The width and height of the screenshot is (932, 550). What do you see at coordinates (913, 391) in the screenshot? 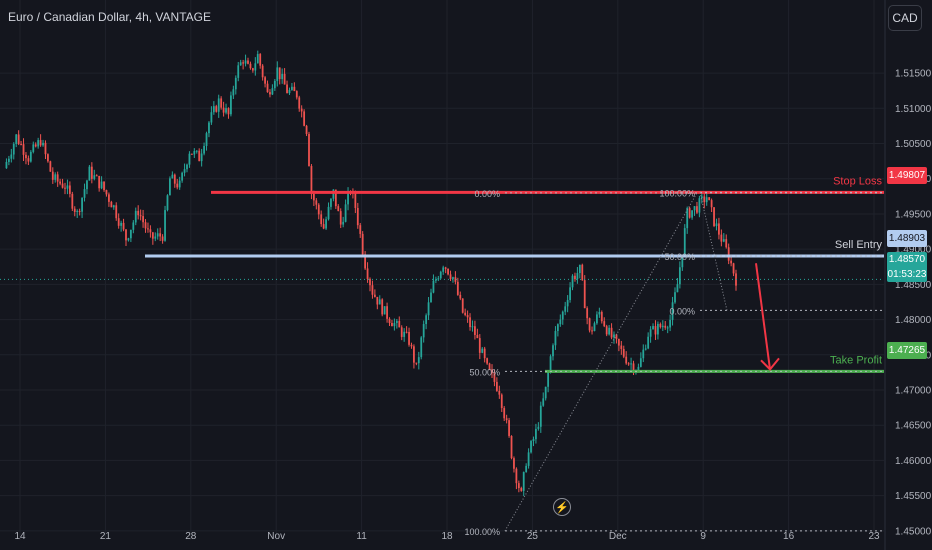
I see `y-tick-label: 1.47000` at bounding box center [913, 391].